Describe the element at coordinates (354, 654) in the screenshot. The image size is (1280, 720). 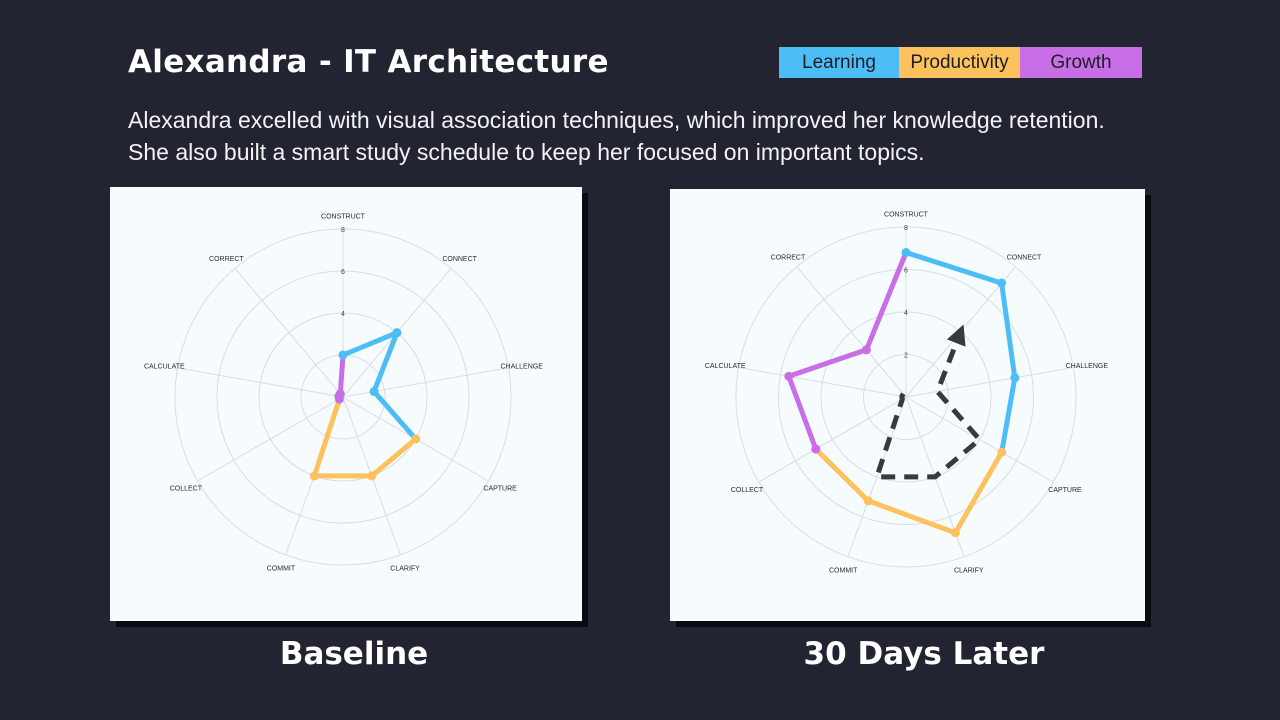
I see `baseline-caption: Baseline` at that location.